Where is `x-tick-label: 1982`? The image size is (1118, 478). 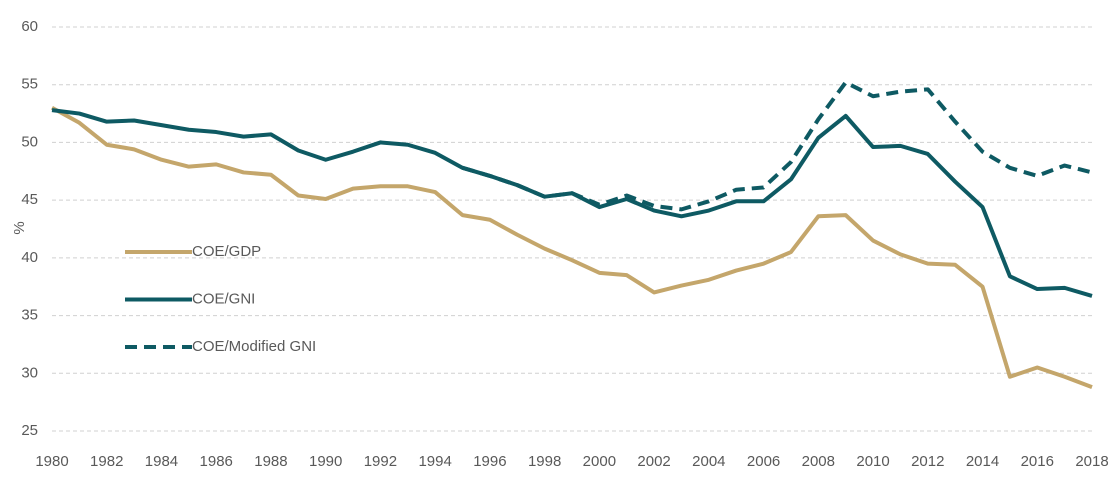
x-tick-label: 1982 is located at coordinates (106, 461).